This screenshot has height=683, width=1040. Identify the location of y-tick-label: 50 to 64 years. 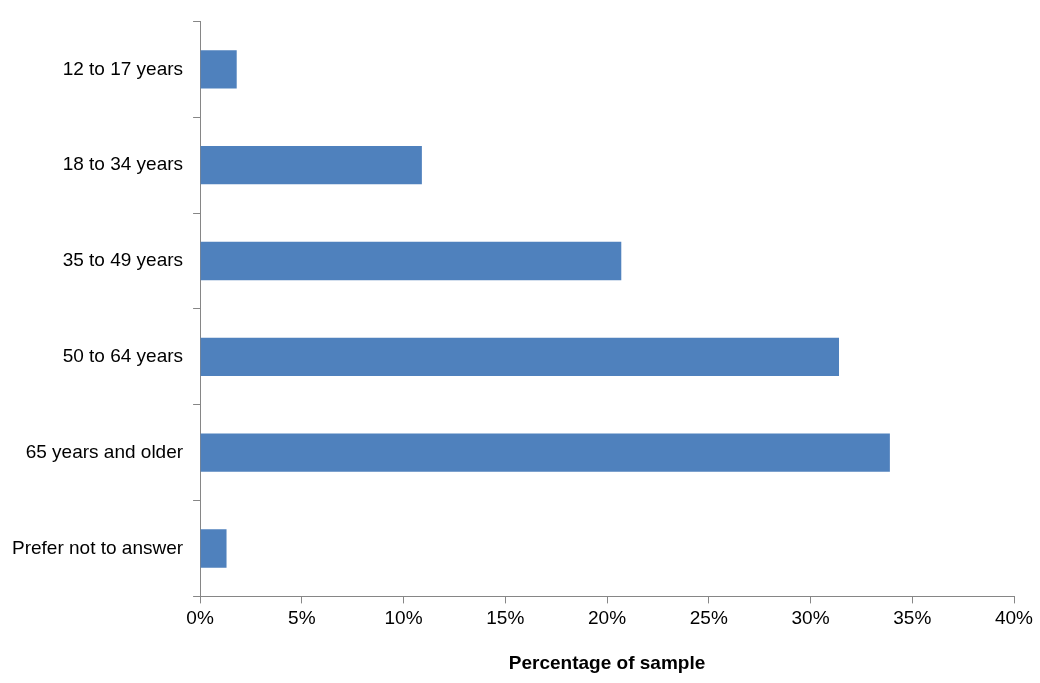
(123, 356).